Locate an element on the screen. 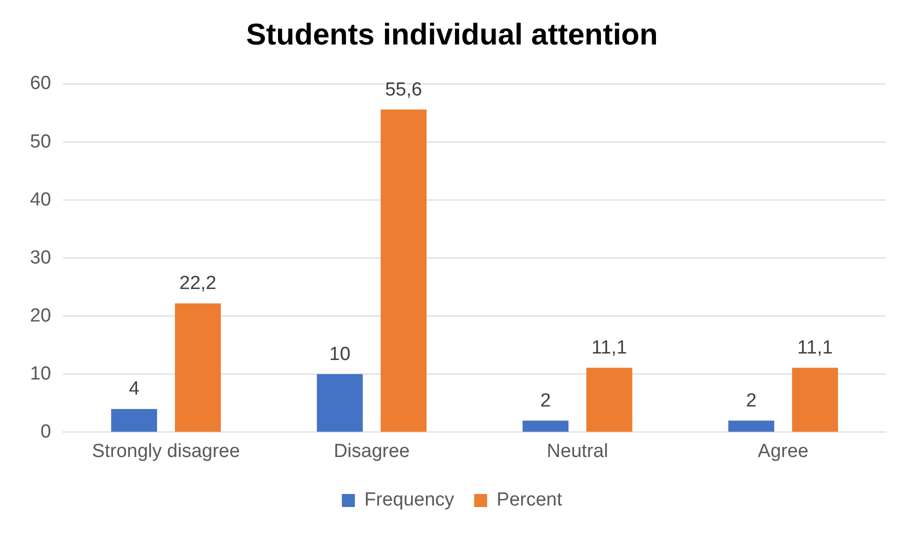 The height and width of the screenshot is (534, 902). x-tick-label: Agree is located at coordinates (783, 451).